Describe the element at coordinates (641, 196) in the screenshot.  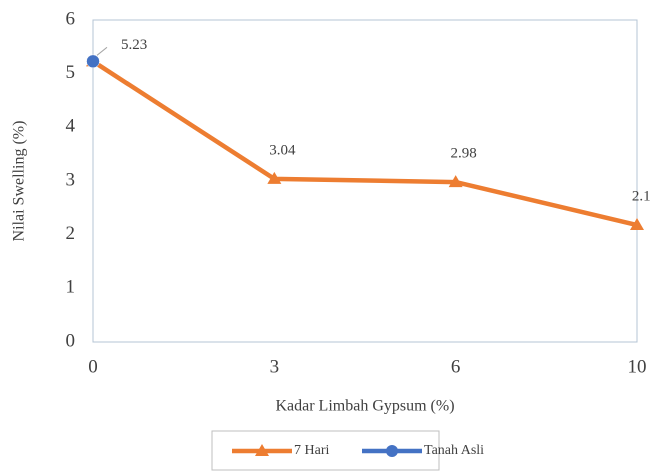
I see `data-label: 2.18` at that location.